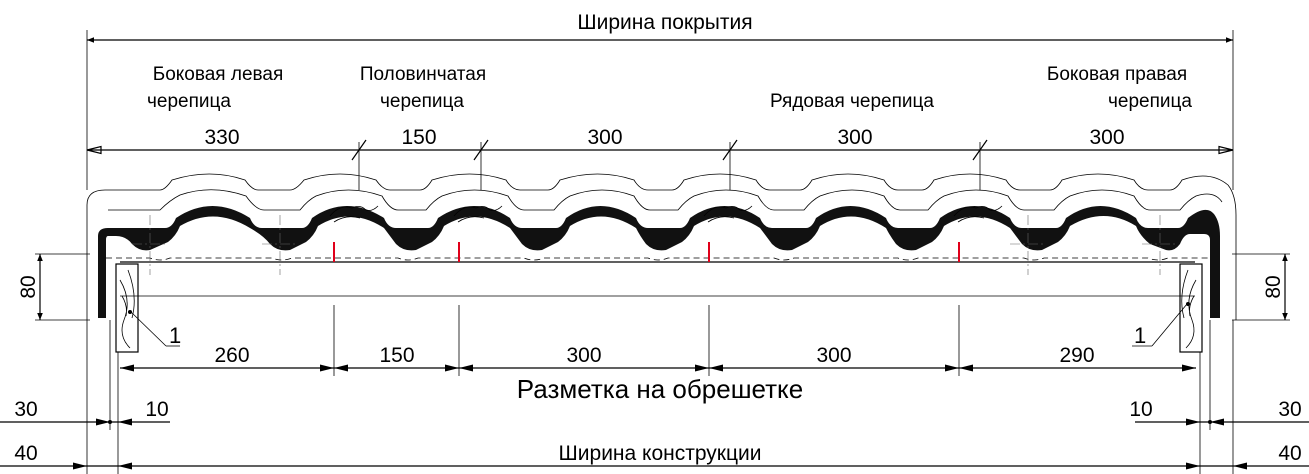 The width and height of the screenshot is (1309, 474). What do you see at coordinates (1289, 409) in the screenshot?
I see `right-outer-offset: 30` at bounding box center [1289, 409].